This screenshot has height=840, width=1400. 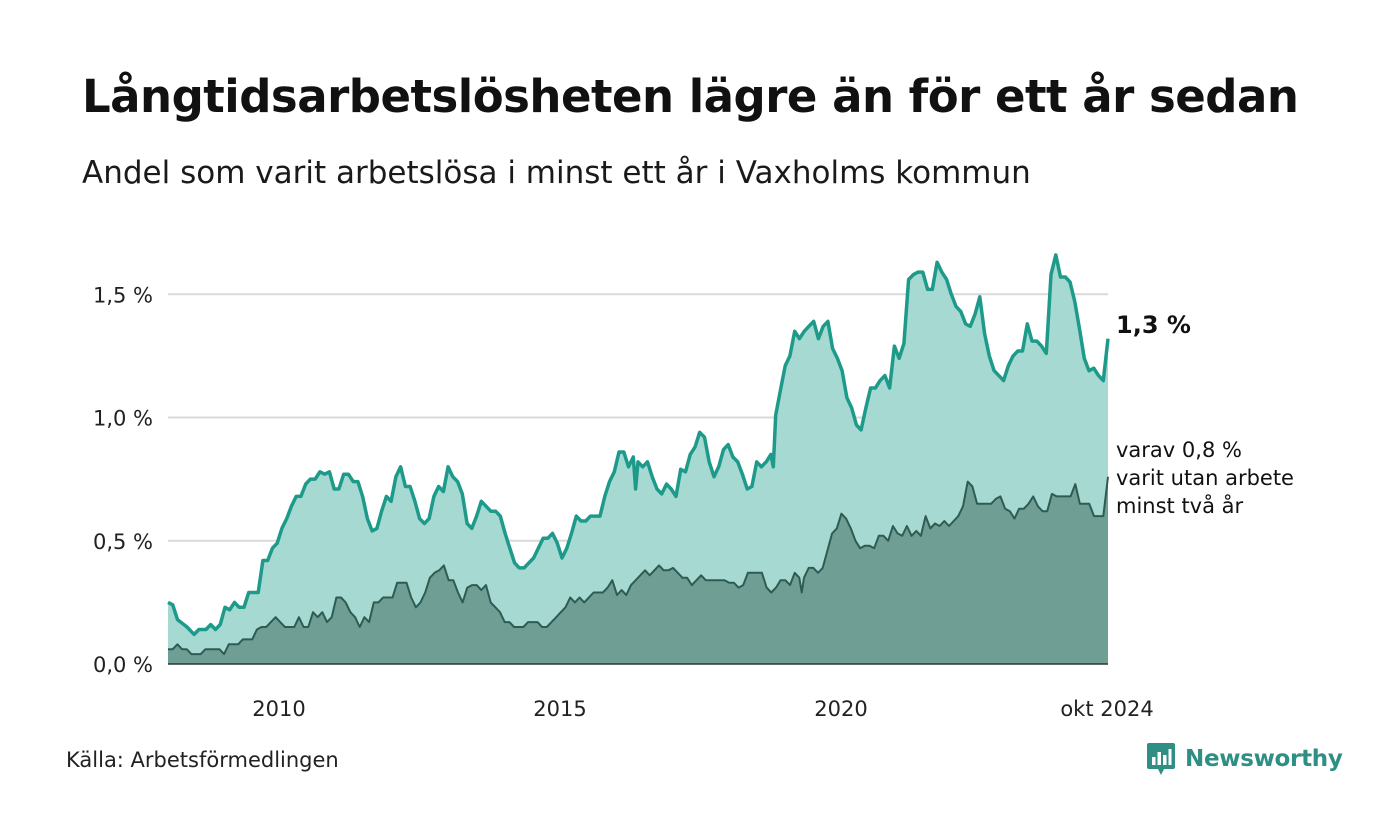 What do you see at coordinates (840, 709) in the screenshot?
I see `x-tick-label: 2020` at bounding box center [840, 709].